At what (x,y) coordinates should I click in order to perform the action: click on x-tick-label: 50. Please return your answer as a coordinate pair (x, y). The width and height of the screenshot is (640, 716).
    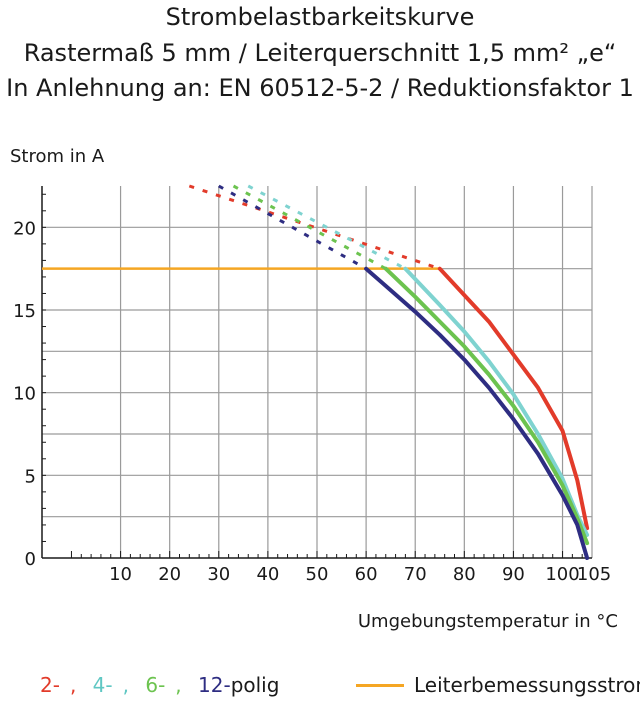
    Looking at the image, I should click on (317, 574).